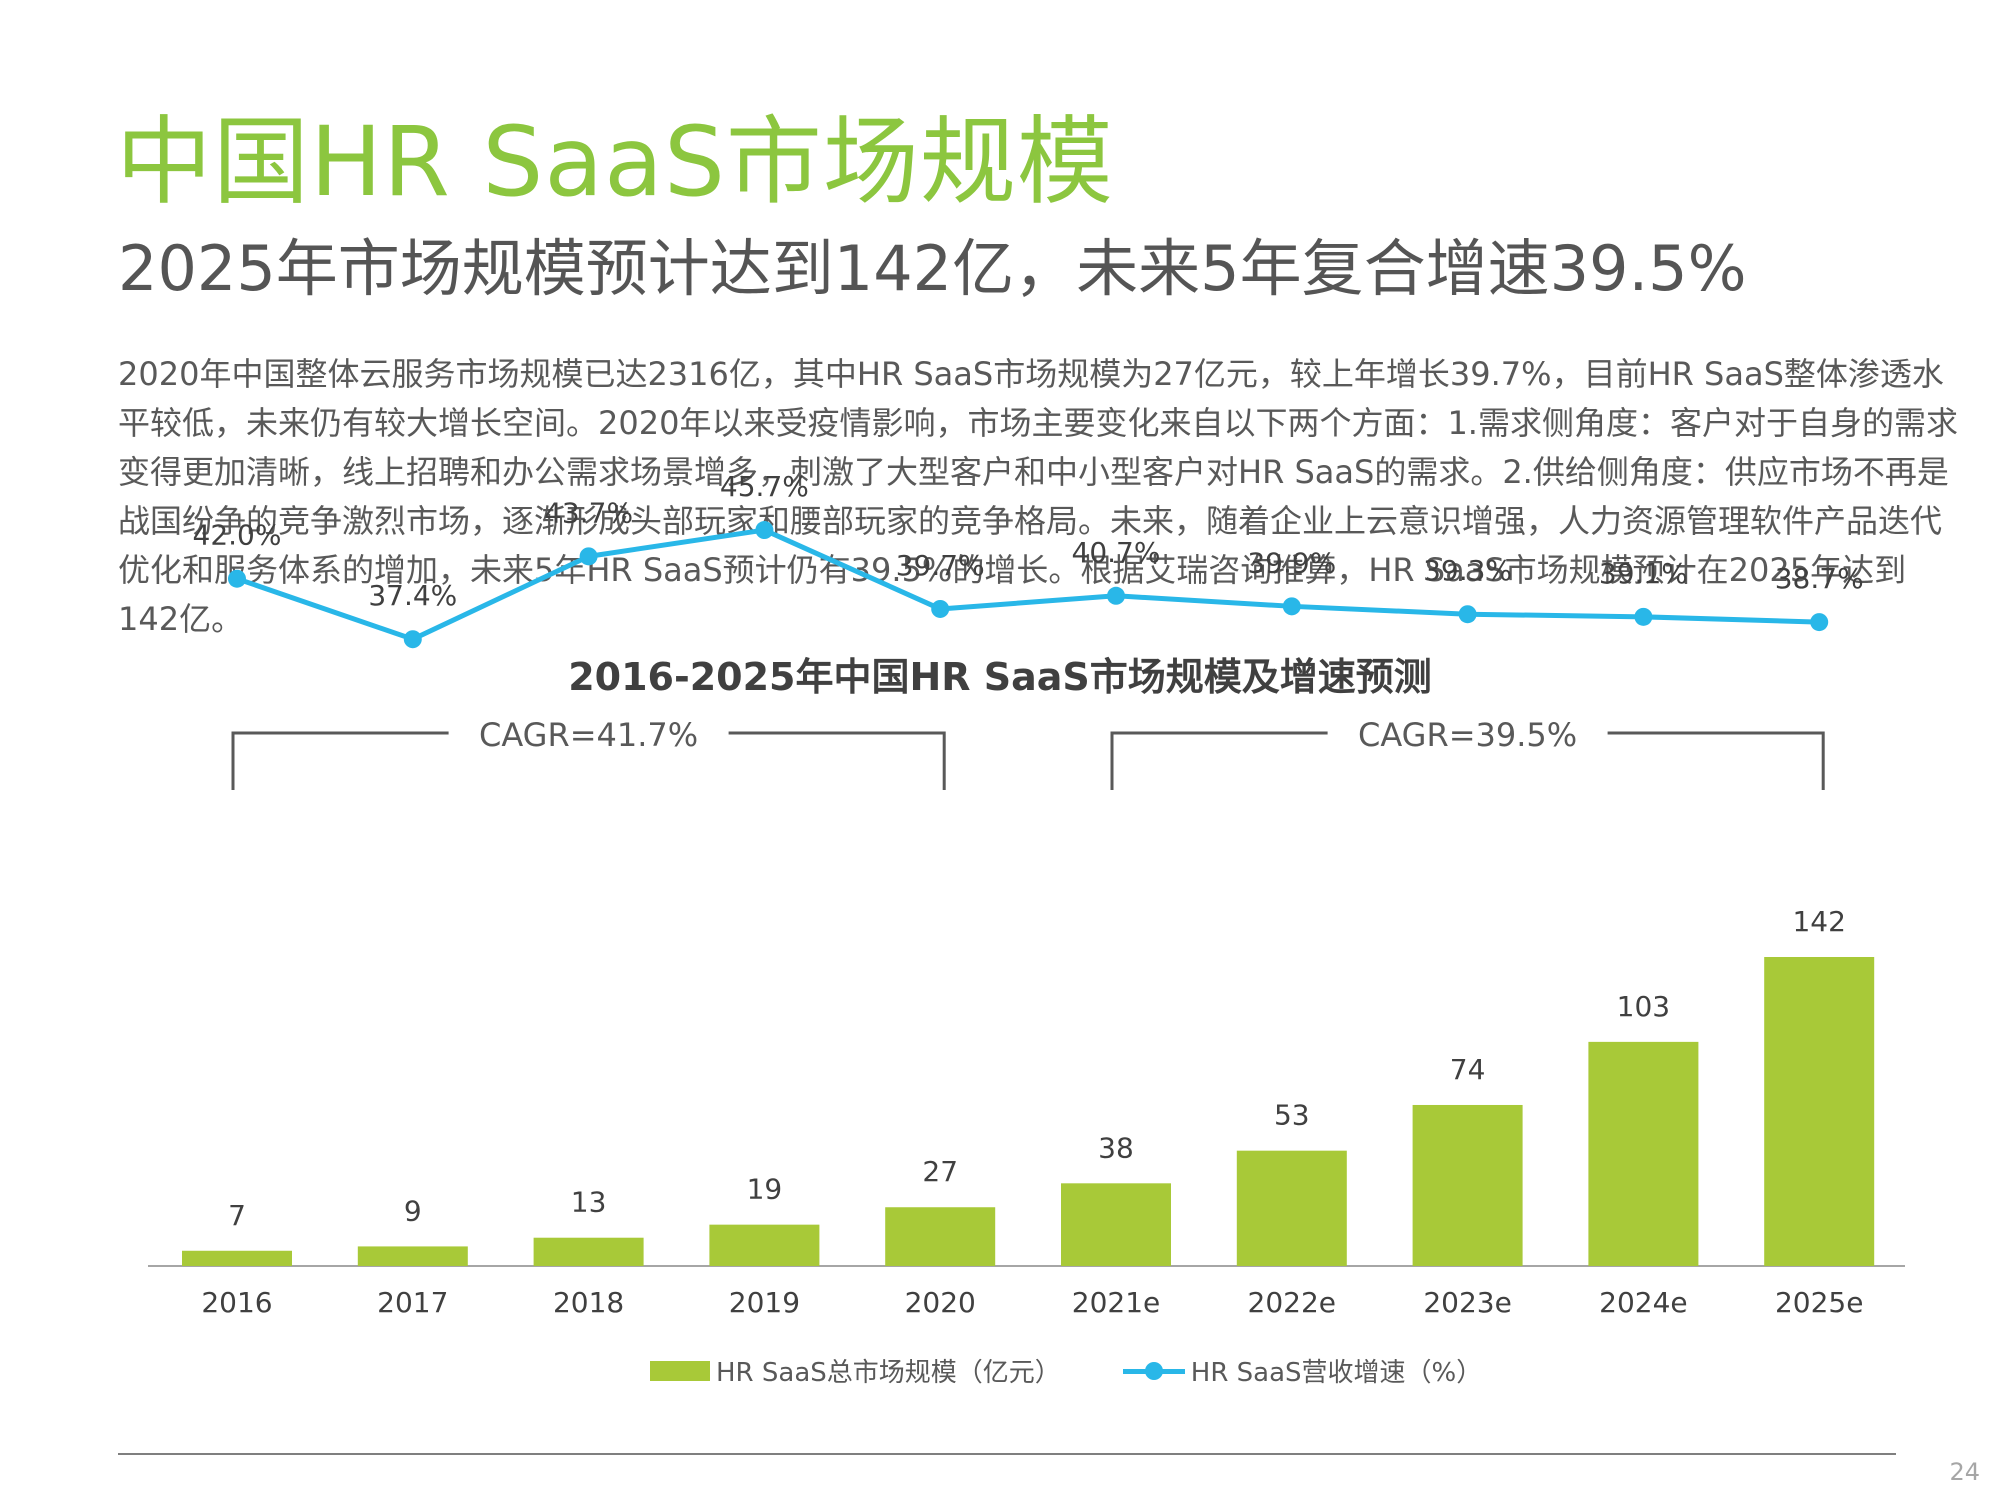 The image size is (2000, 1500). Describe the element at coordinates (764, 530) in the screenshot. I see `growth-point-2019` at that location.